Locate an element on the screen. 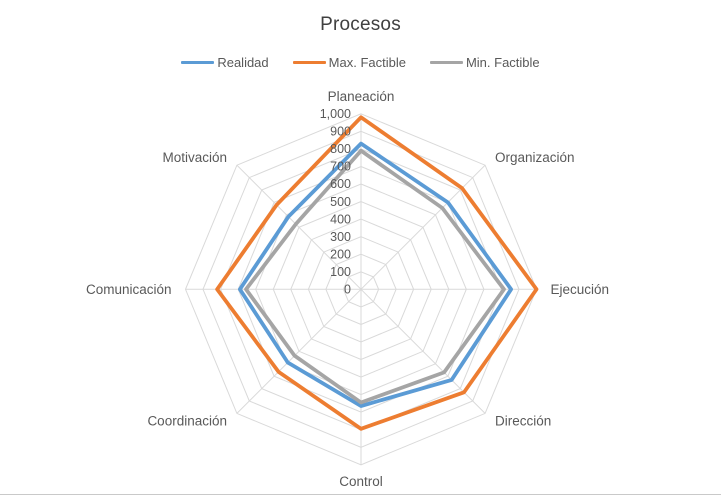 This screenshot has height=495, width=721. axis-label-2: Organización is located at coordinates (535, 157).